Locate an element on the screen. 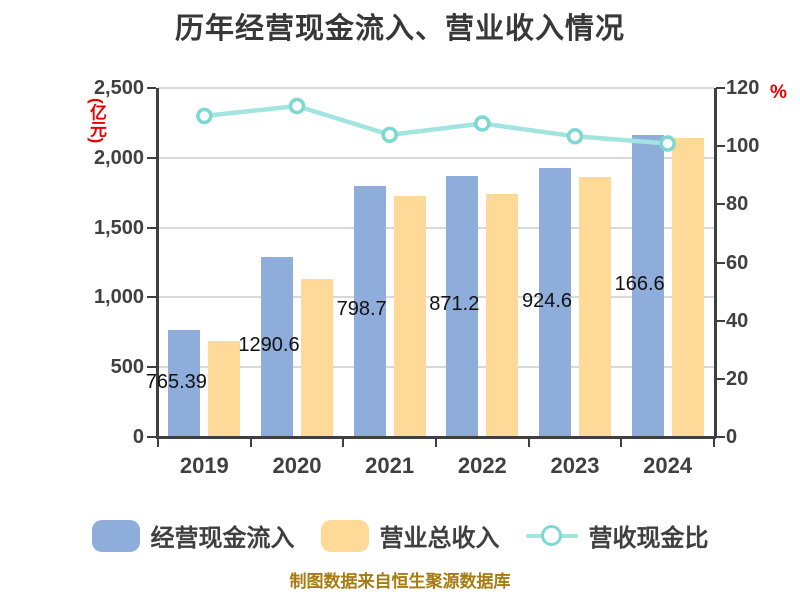 The image size is (800, 600). bar-value-label: 765.39 is located at coordinates (176, 381).